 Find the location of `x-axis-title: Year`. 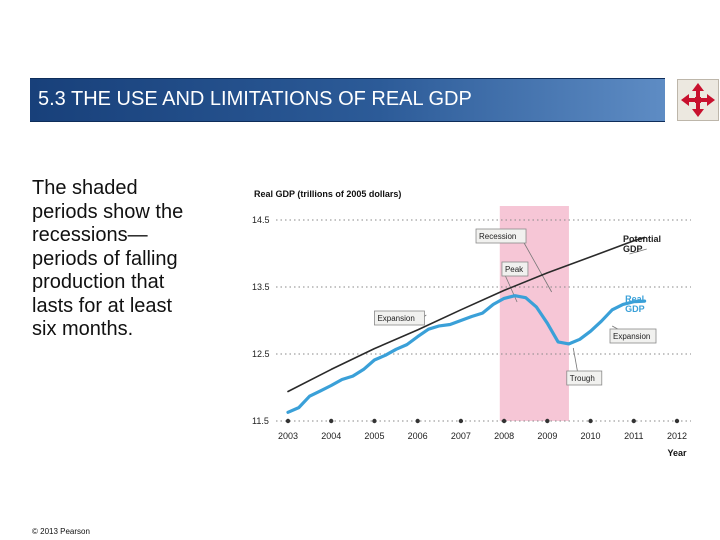

x-axis-title: Year is located at coordinates (677, 453).